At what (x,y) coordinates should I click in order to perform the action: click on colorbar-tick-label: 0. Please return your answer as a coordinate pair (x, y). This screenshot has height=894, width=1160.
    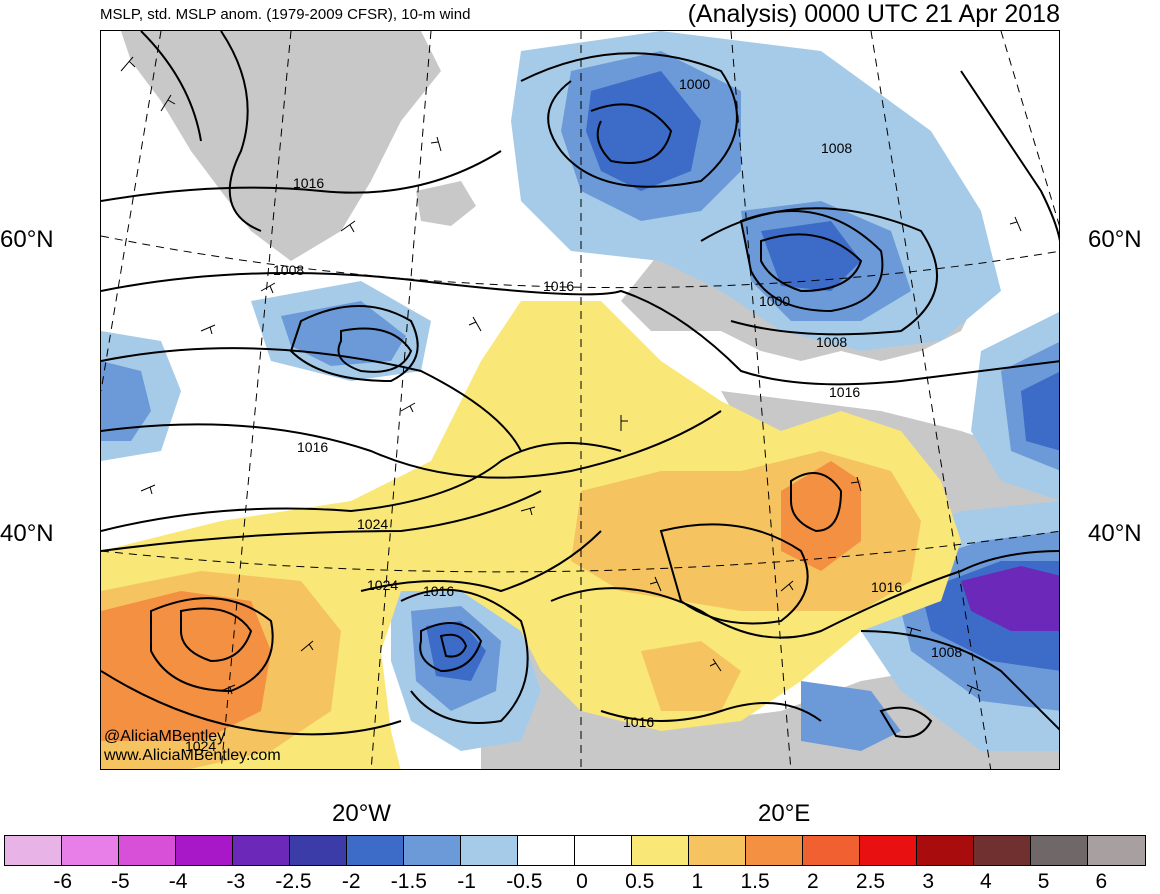
    Looking at the image, I should click on (582, 881).